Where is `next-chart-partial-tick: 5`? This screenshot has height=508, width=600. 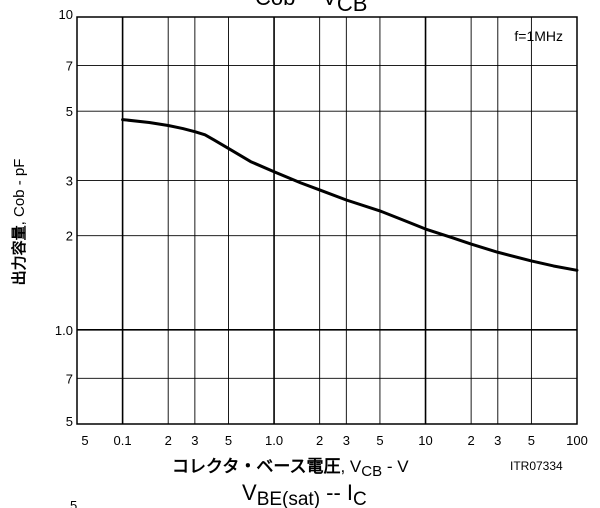 next-chart-partial-tick: 5 is located at coordinates (73, 503).